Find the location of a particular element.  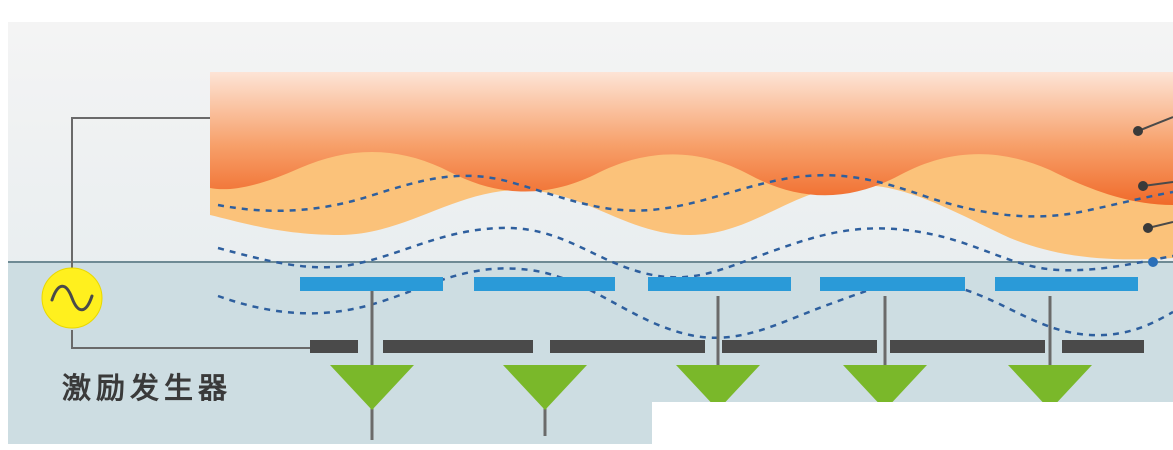

field-line-lower is located at coordinates (695, 303).